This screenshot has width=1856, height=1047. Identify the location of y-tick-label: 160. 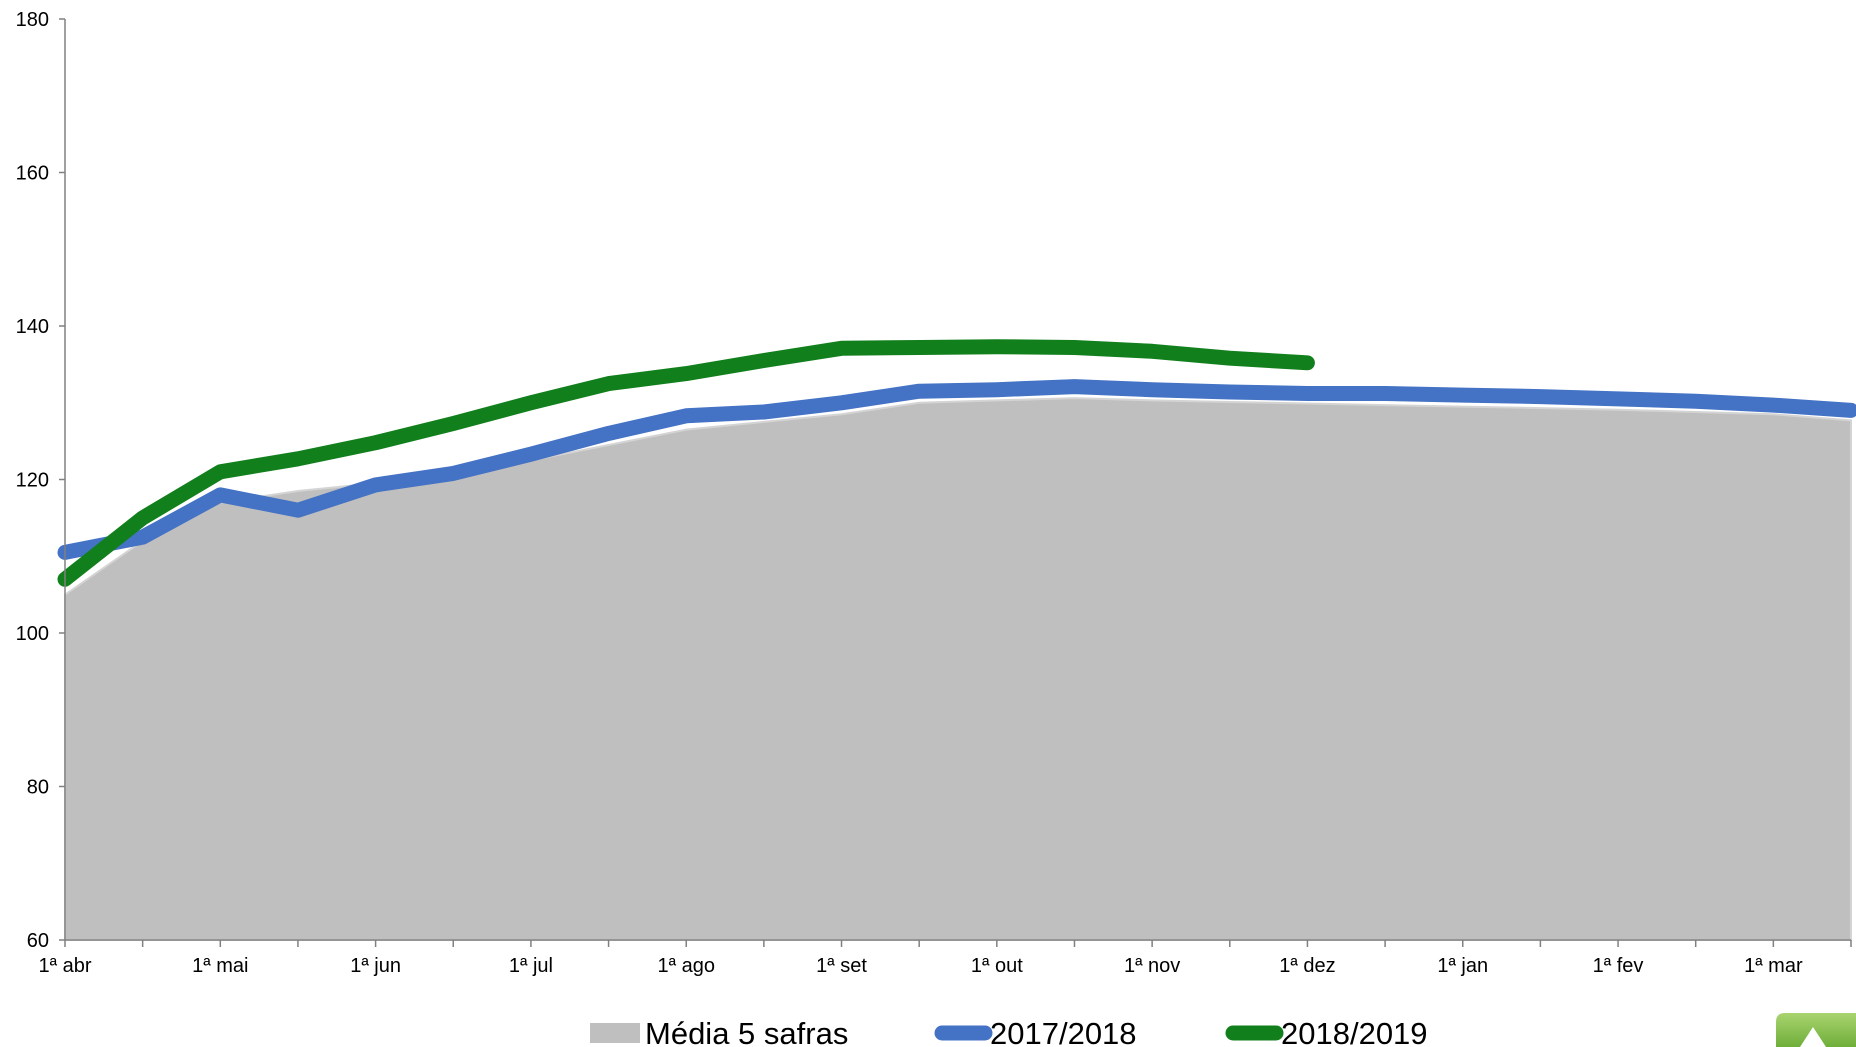
(32, 174).